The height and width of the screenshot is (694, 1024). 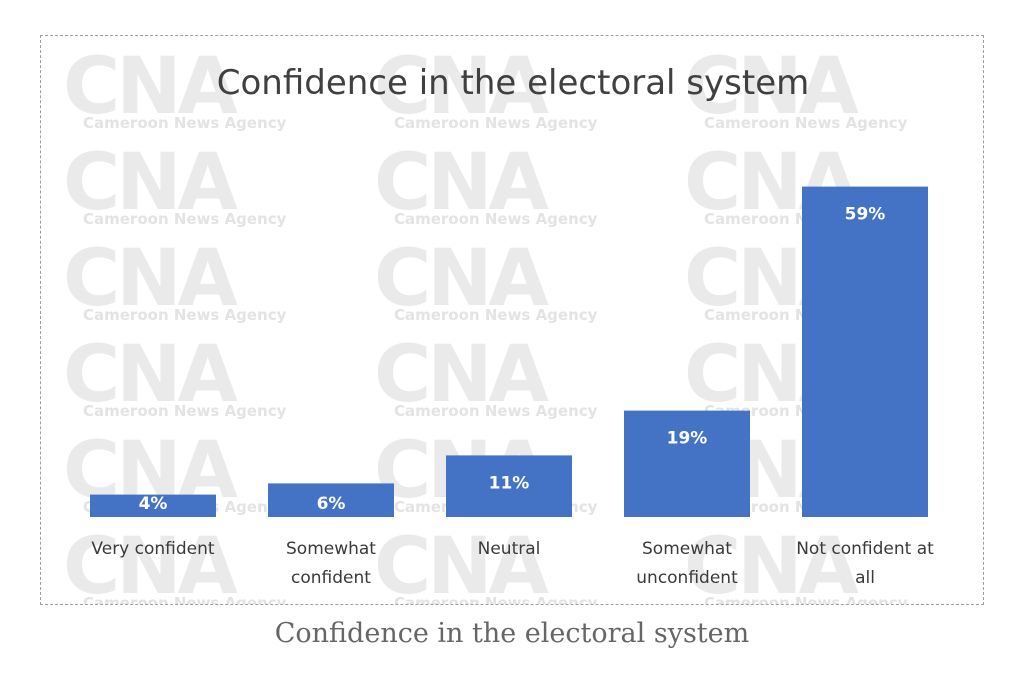 What do you see at coordinates (865, 563) in the screenshot?
I see `category-tick-label: Not confident at all` at bounding box center [865, 563].